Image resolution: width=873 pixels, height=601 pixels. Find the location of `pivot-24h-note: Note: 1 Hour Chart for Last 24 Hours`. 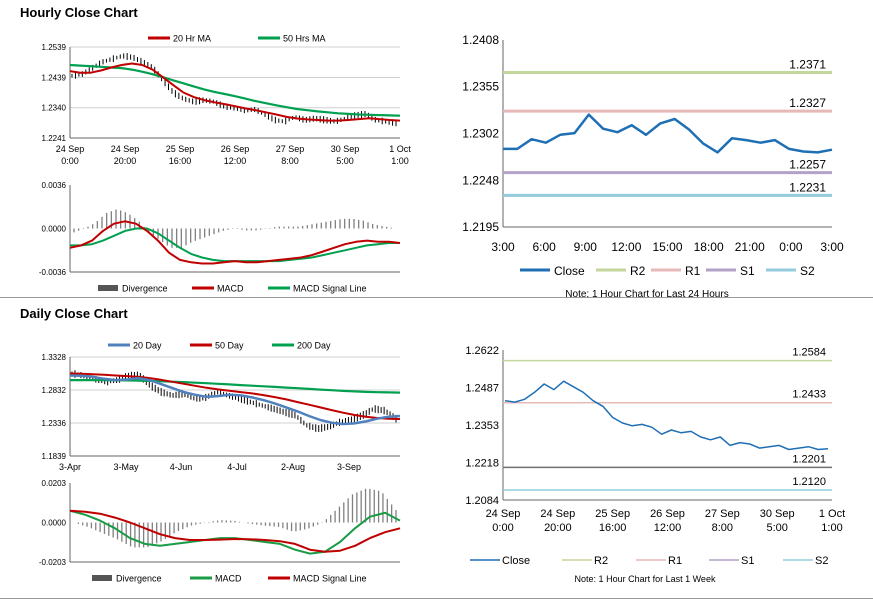

pivot-24h-note: Note: 1 Hour Chart for Last 24 Hours is located at coordinates (646, 294).